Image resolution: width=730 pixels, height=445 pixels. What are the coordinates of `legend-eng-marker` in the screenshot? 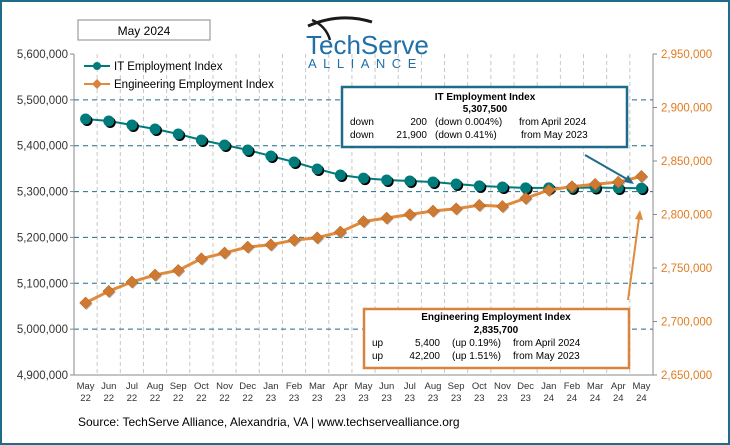 It's located at (97, 84).